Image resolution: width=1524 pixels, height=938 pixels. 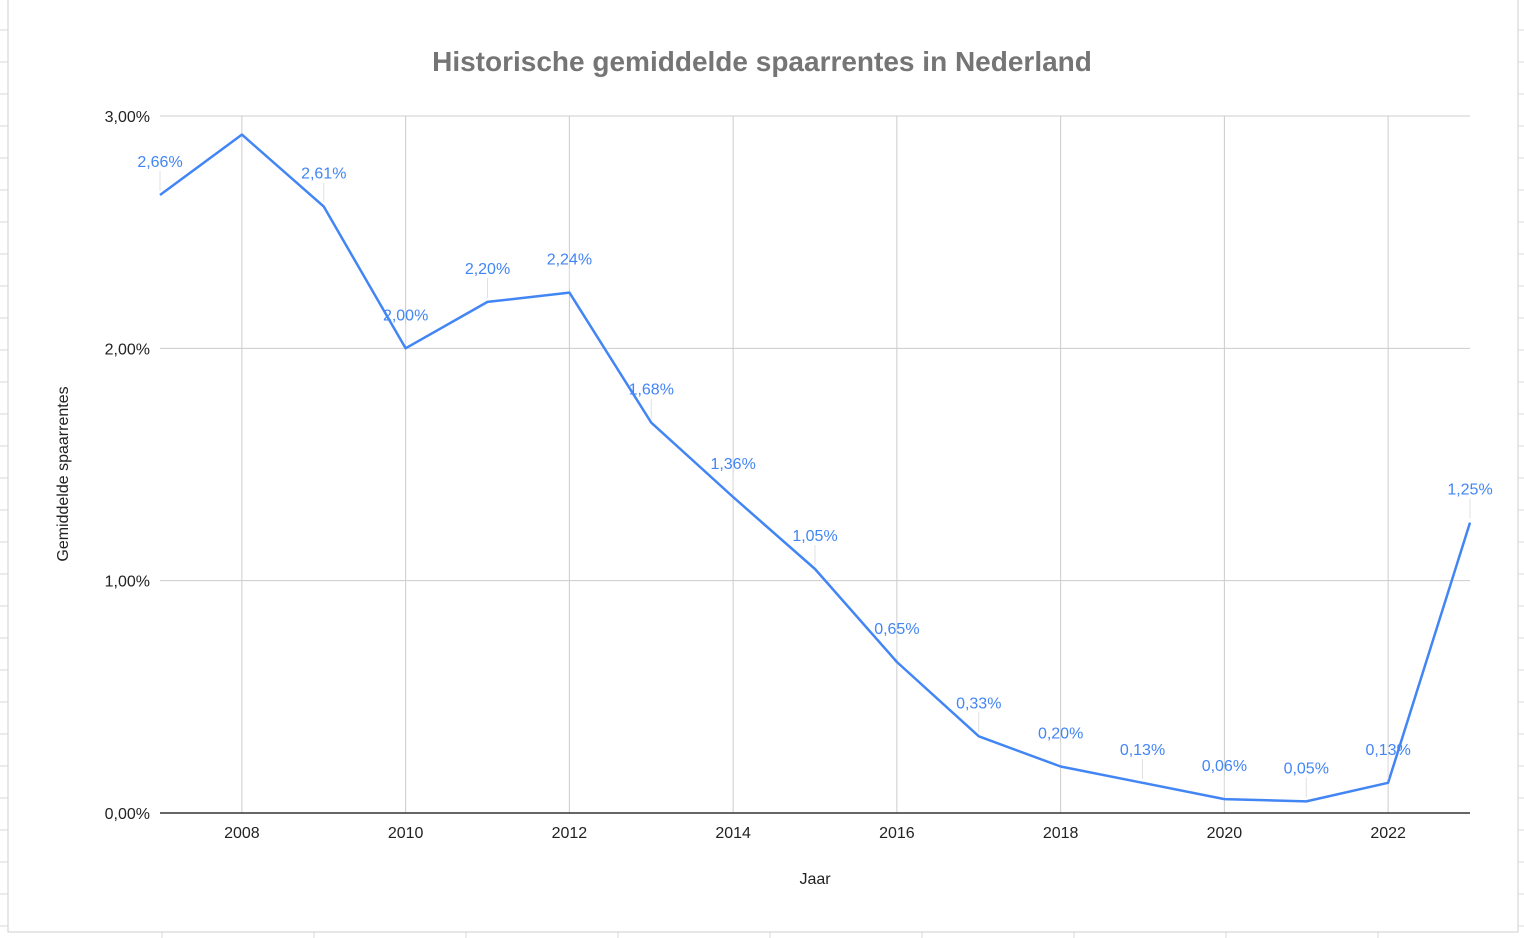 I want to click on x-tick-label: 2012, so click(x=570, y=833).